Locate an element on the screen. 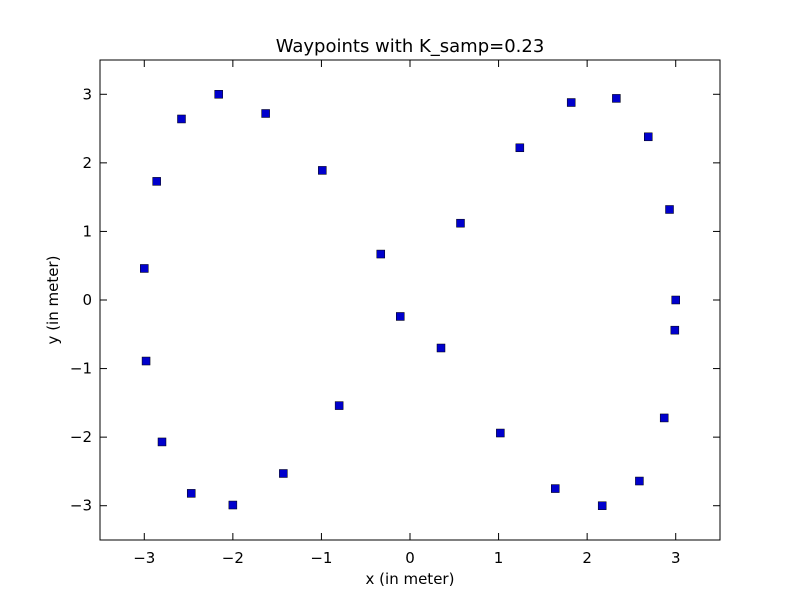 This screenshot has width=800, height=600. x-tick-label: −1 is located at coordinates (321, 558).